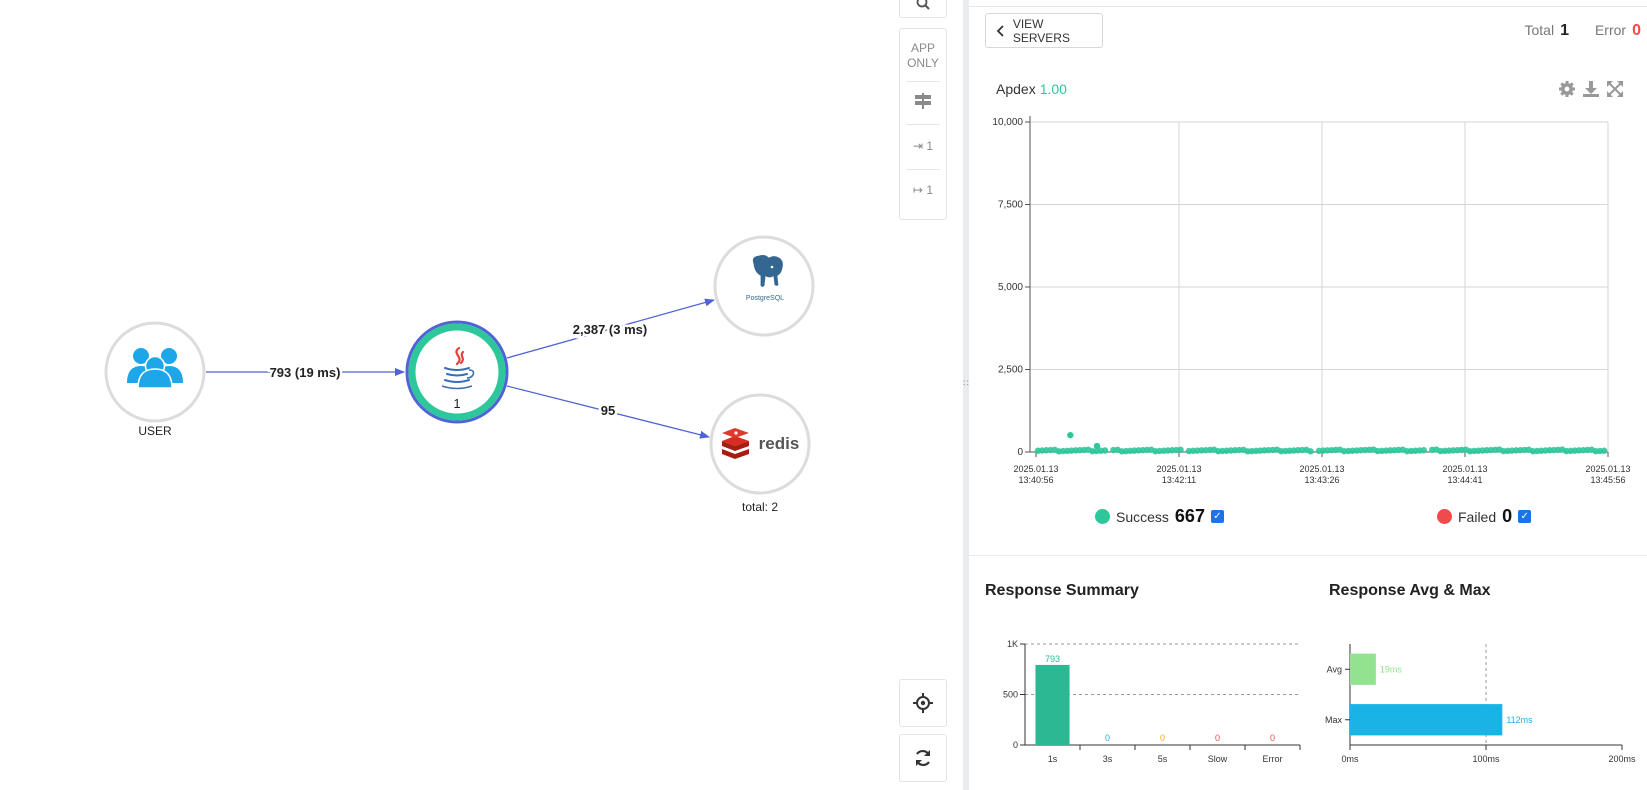 The height and width of the screenshot is (790, 1647). Describe the element at coordinates (1052, 659) in the screenshot. I see `summary-bar-value: 793` at that location.